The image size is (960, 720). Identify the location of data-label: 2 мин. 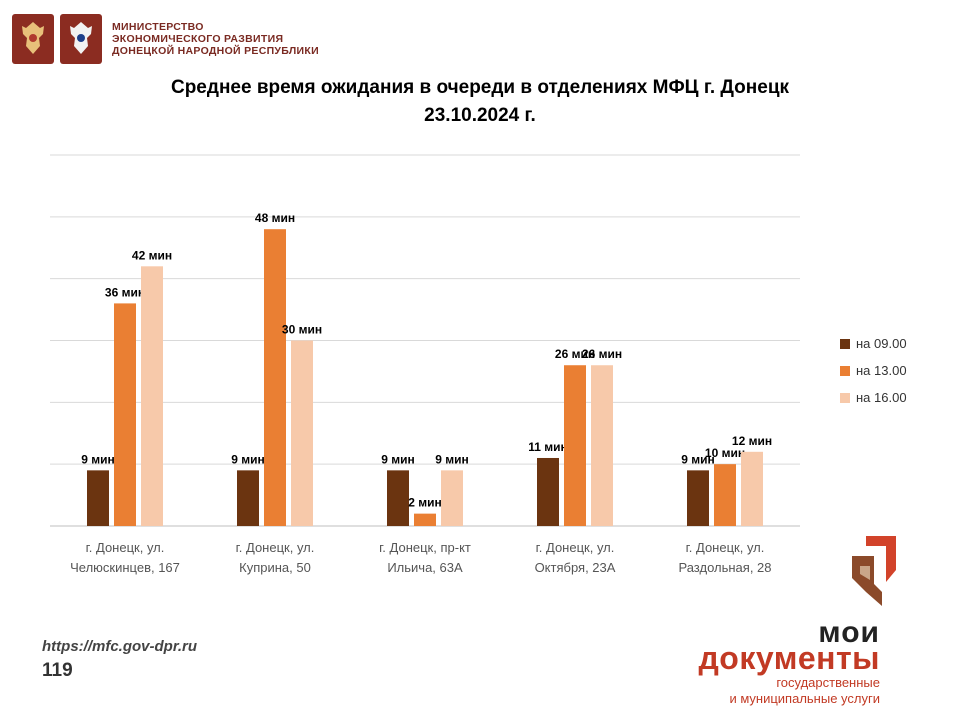
(425, 503).